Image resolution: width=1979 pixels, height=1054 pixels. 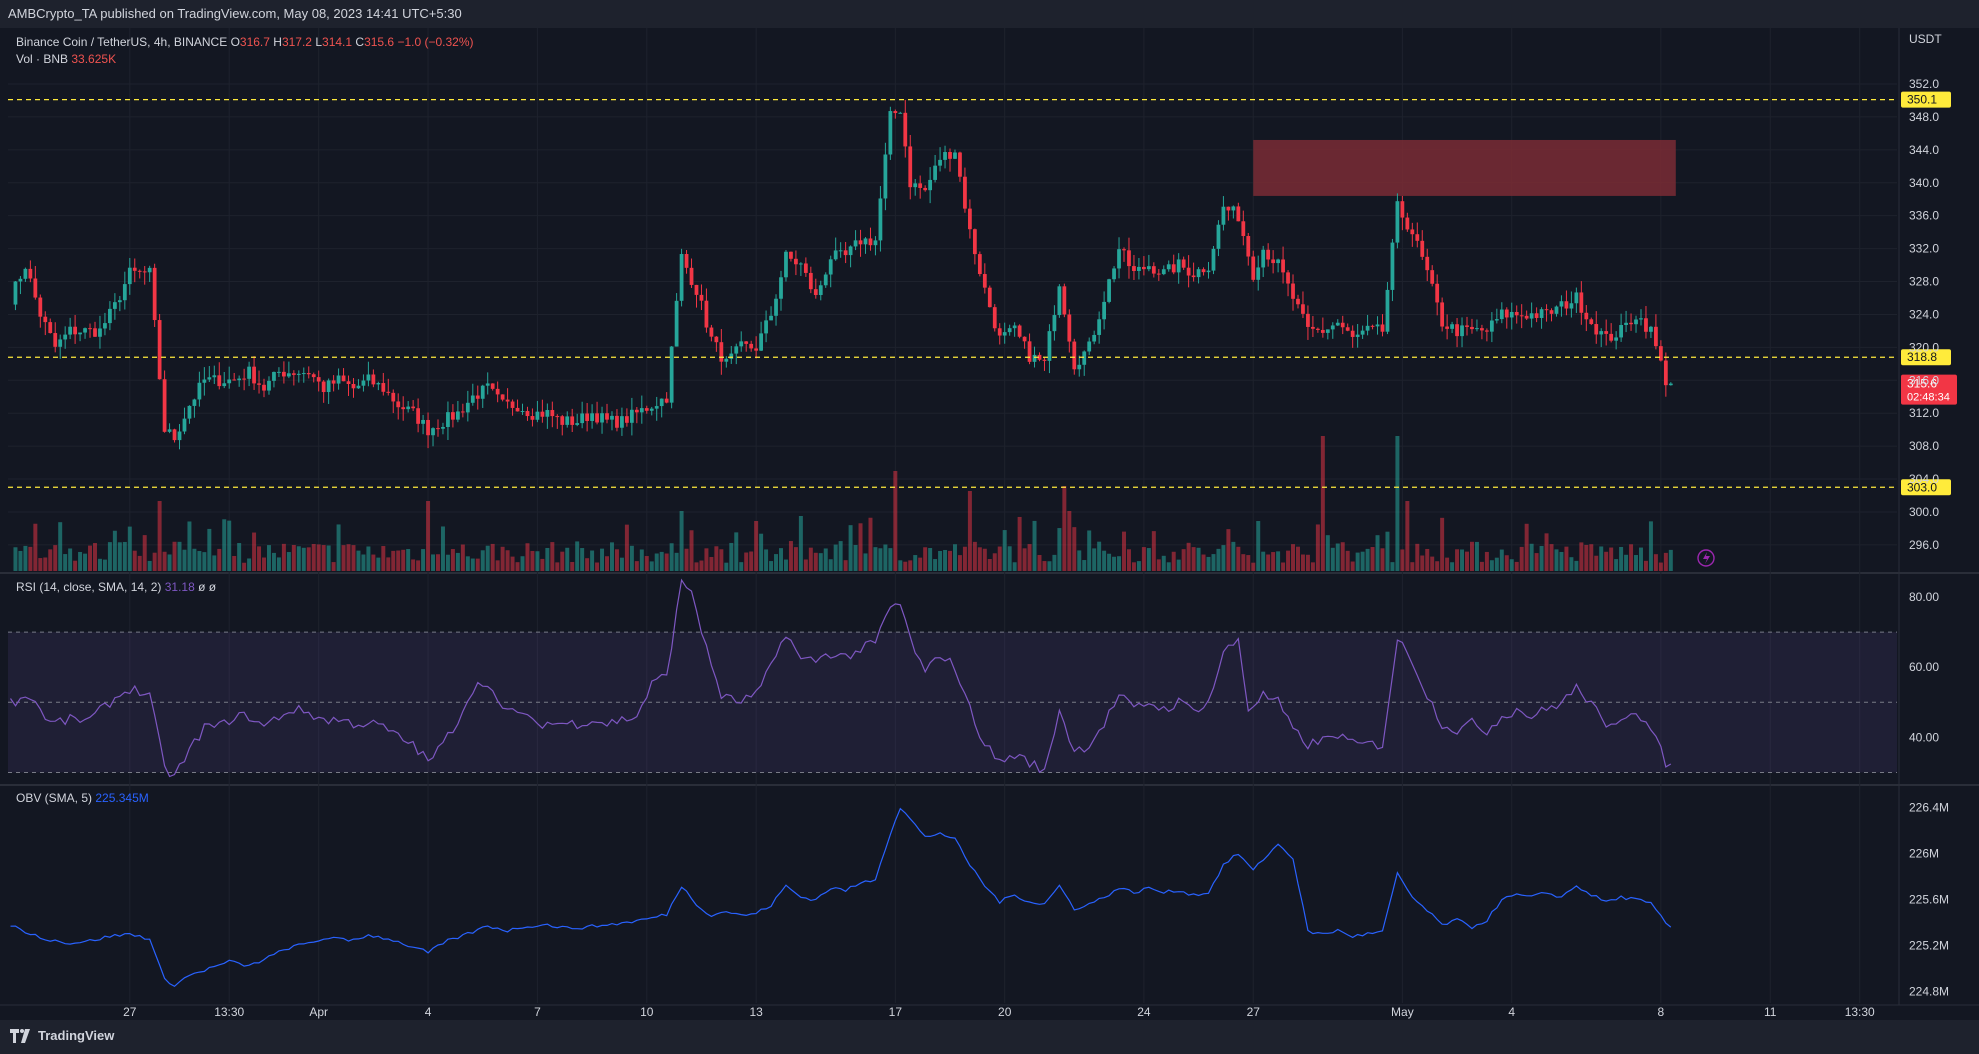 I want to click on time-tick-label: 13:30, so click(x=1860, y=1012).